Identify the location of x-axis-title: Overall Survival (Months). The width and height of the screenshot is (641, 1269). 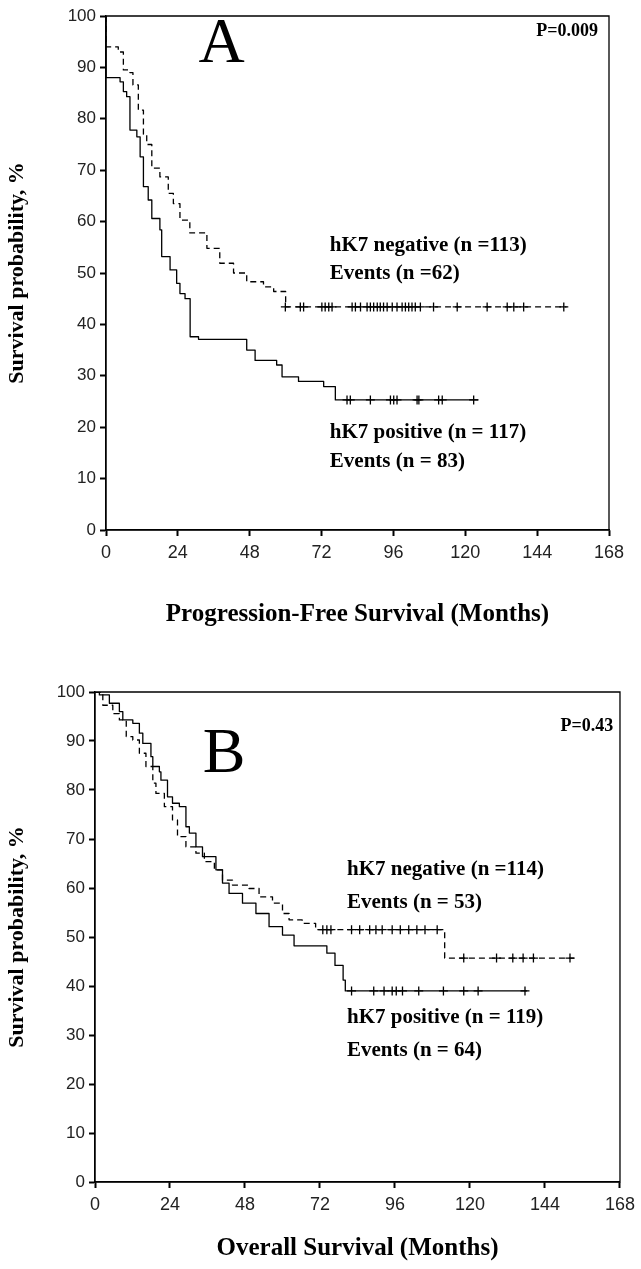
(357, 1247).